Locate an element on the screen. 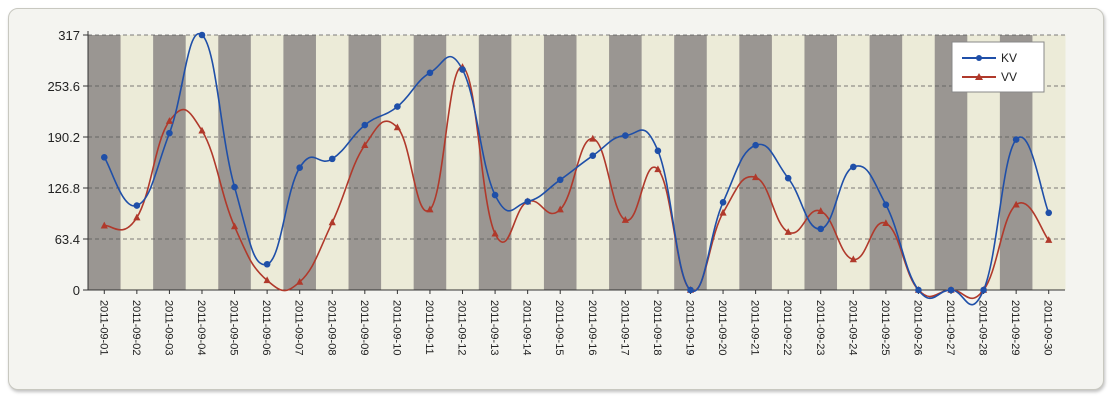  y-tick-label: 190.2 is located at coordinates (63, 137).